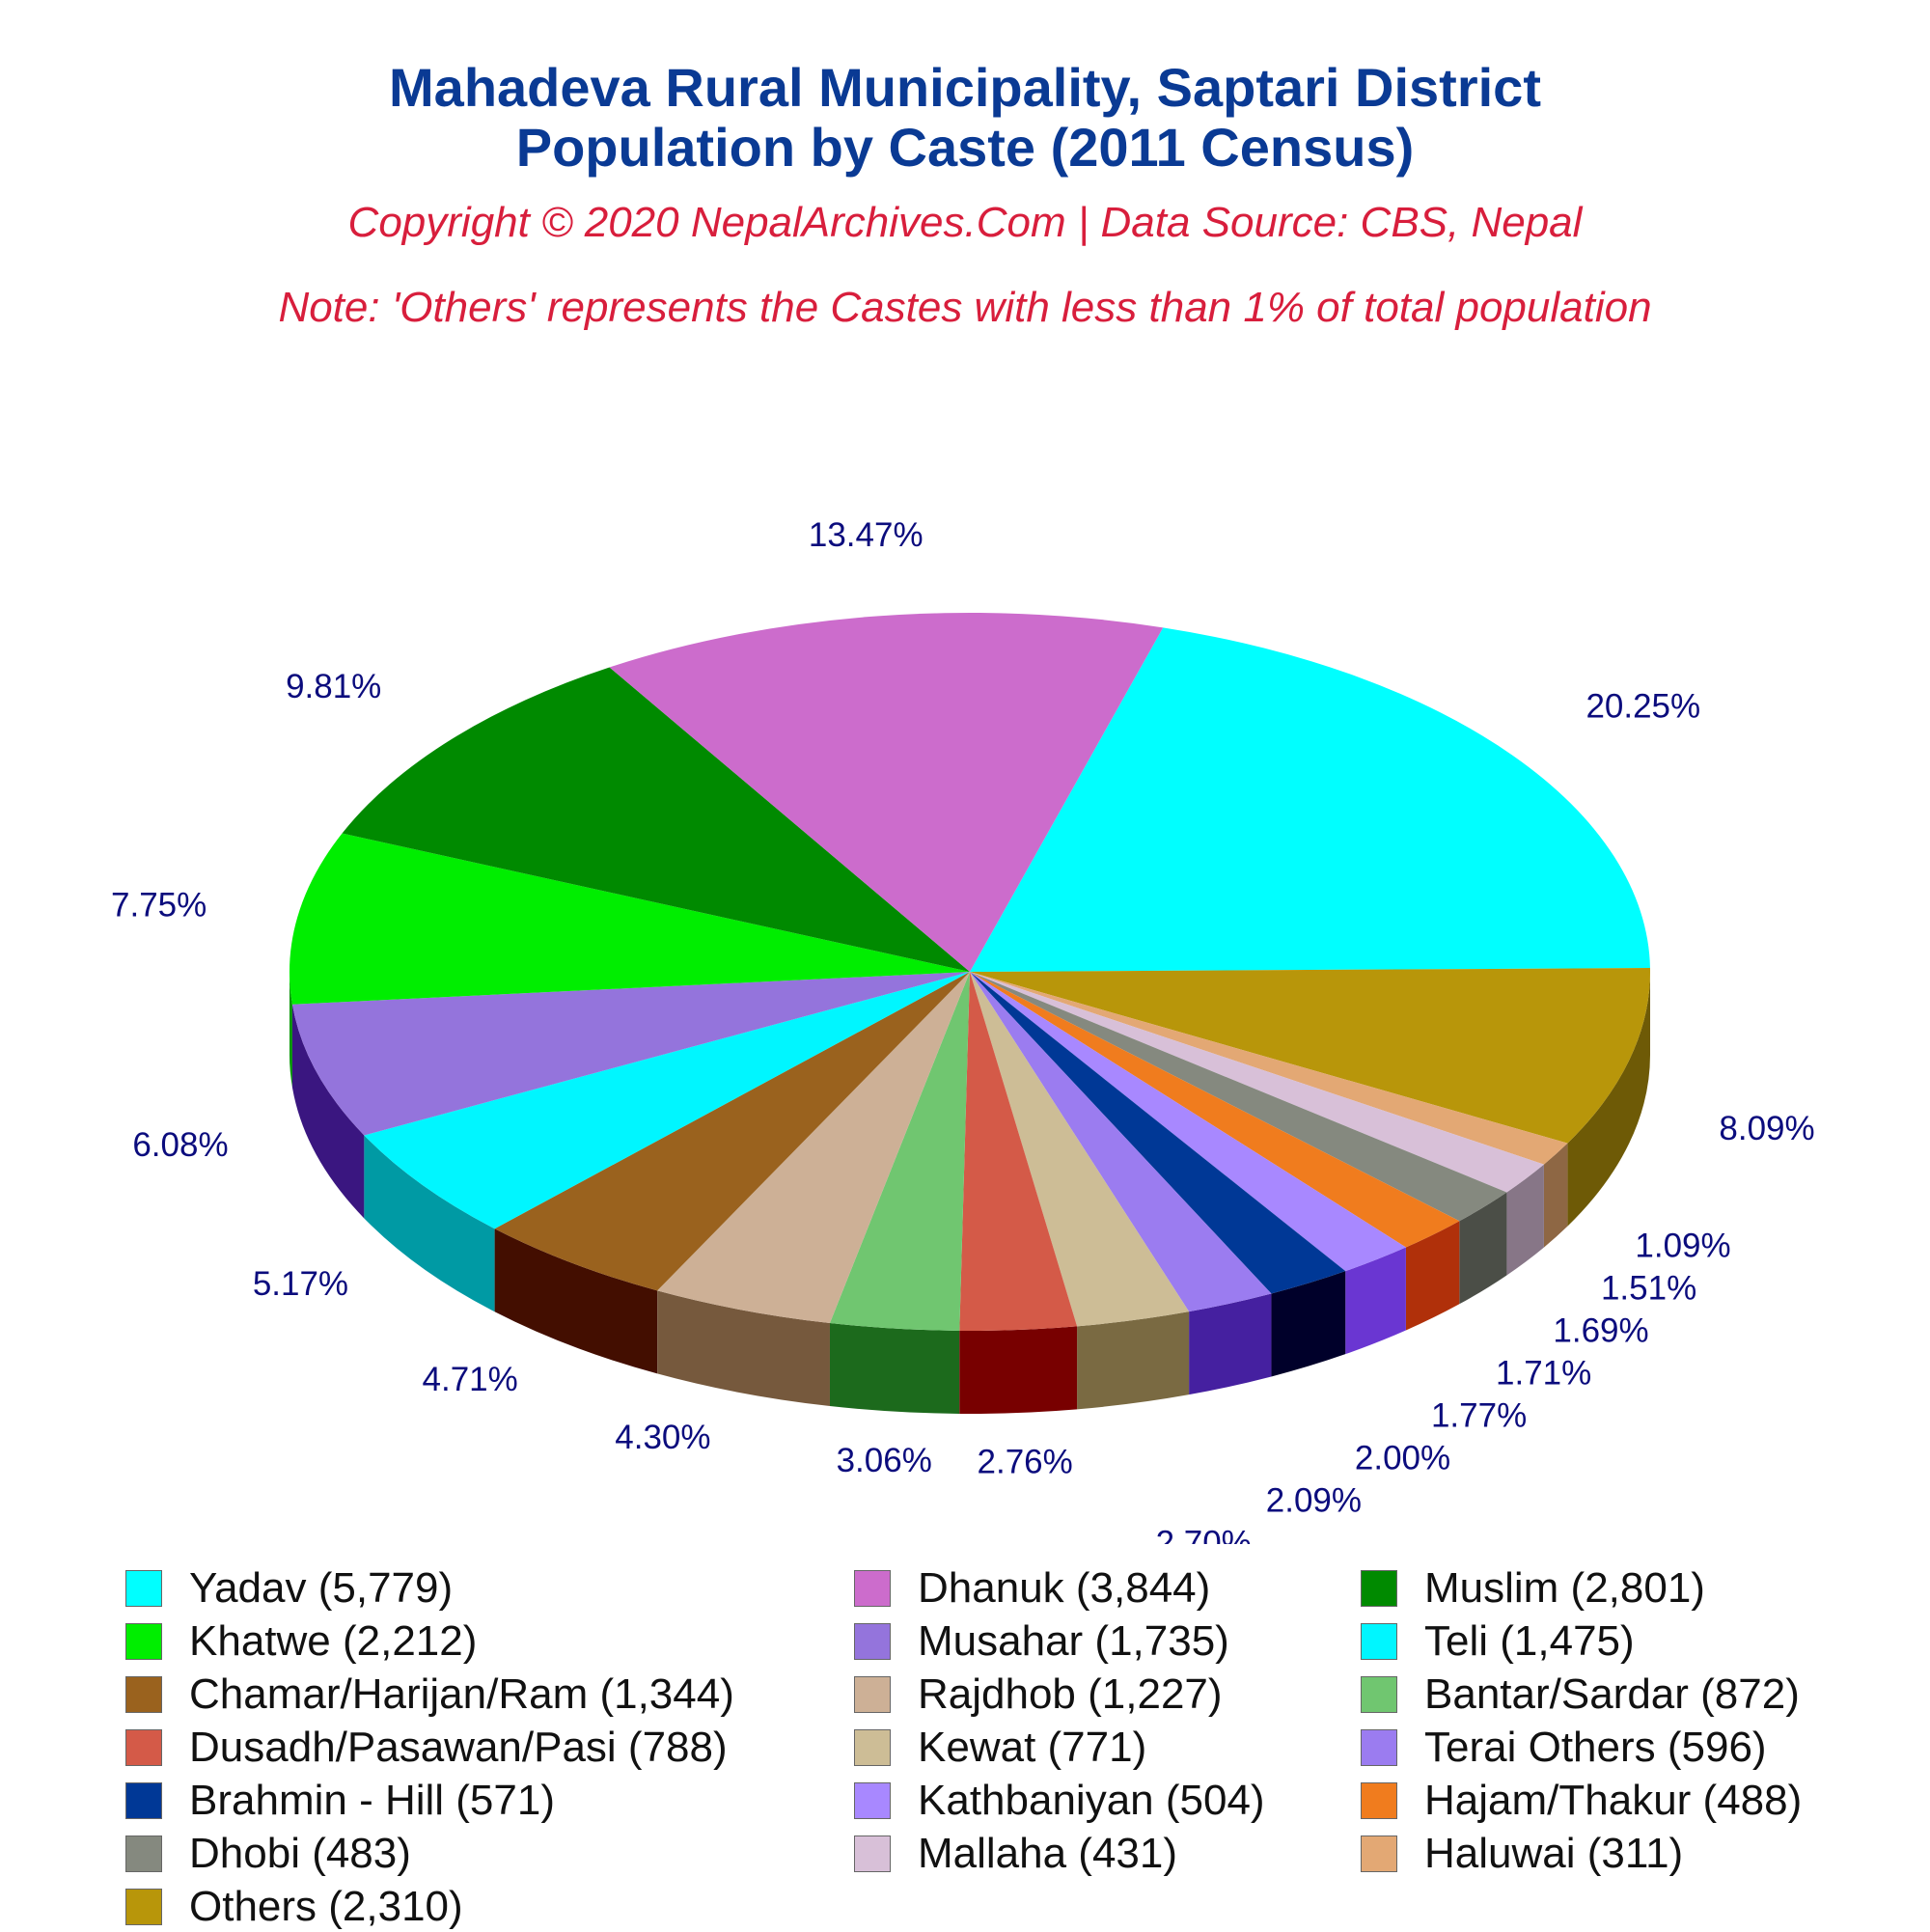 The image size is (1930, 1932). I want to click on pie-slice-others, so click(1310, 1056).